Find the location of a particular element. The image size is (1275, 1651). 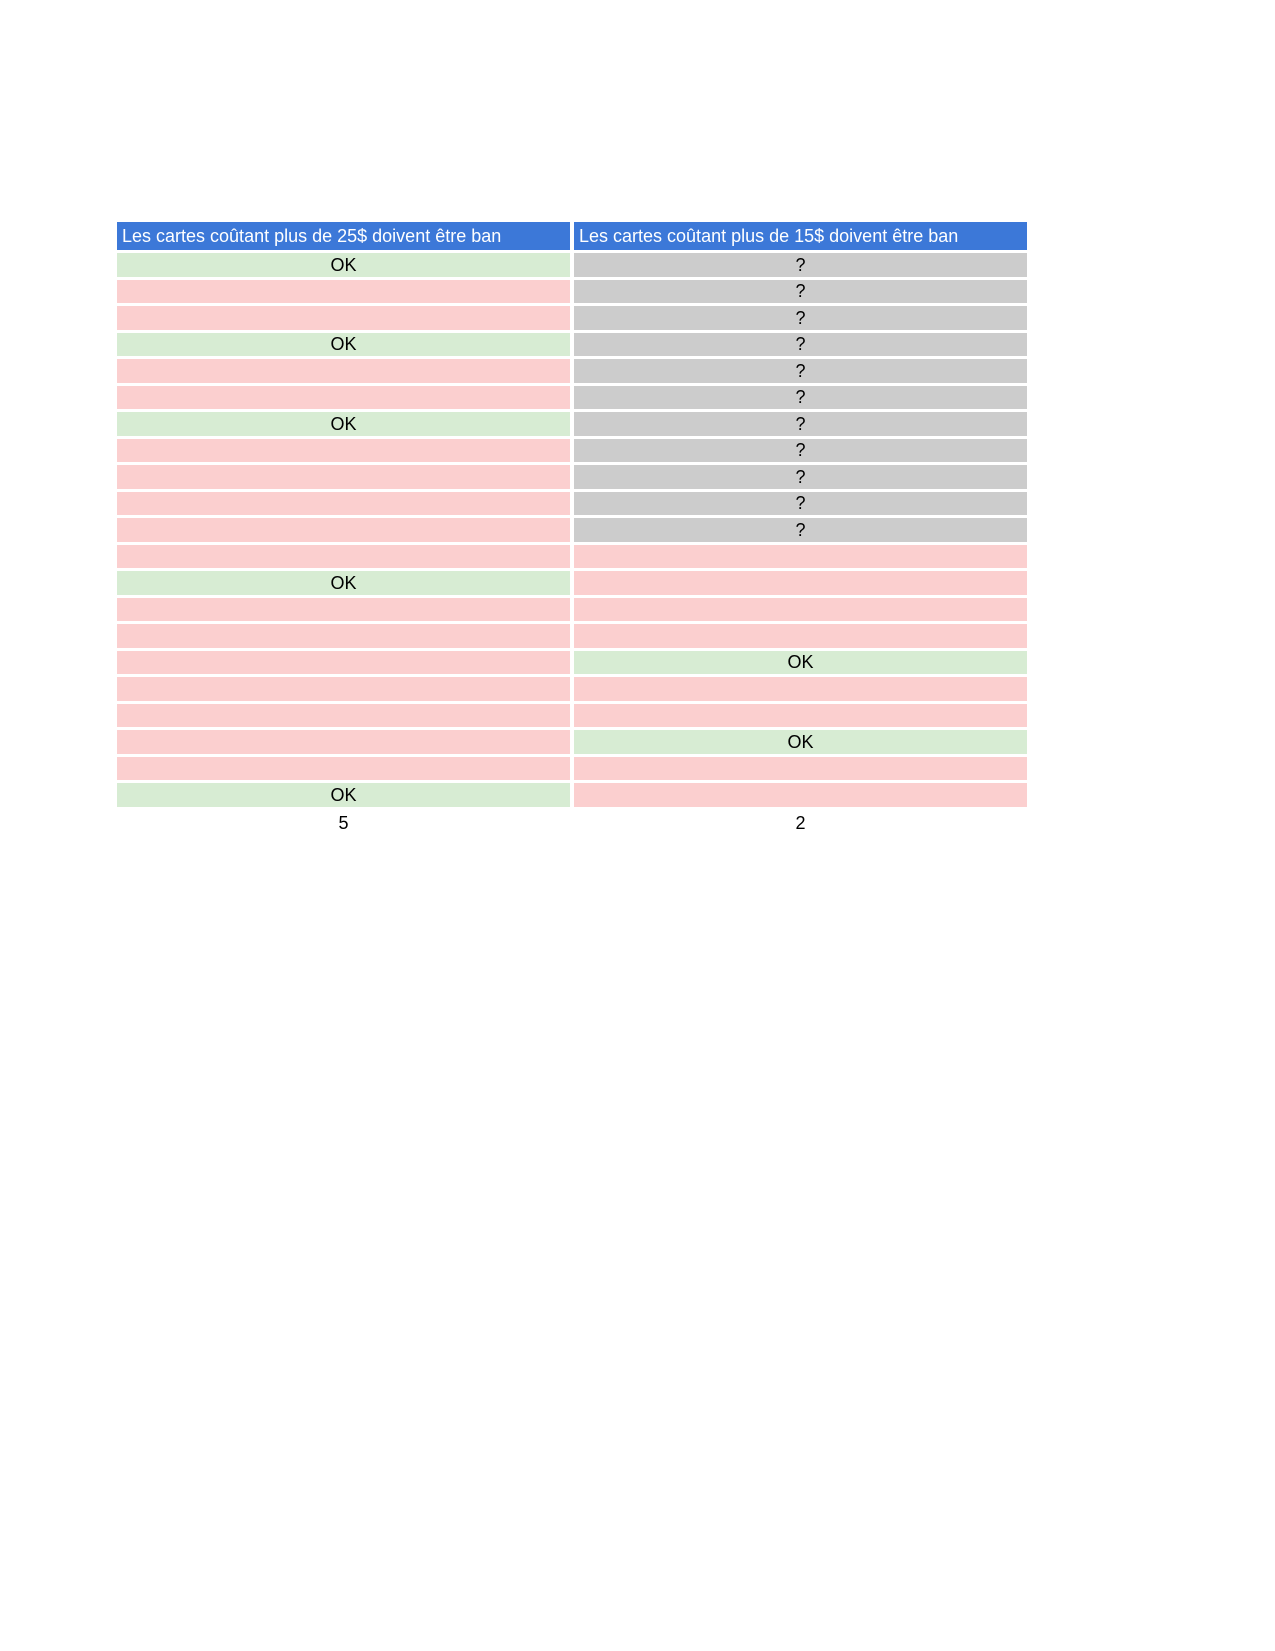

table-cell-row3-col2: ? is located at coordinates (800, 318).